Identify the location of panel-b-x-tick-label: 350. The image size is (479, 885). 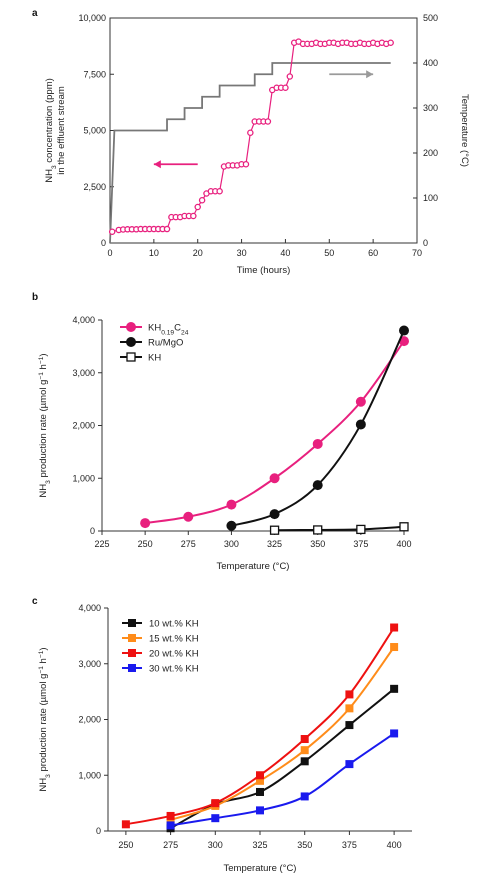
(317, 544).